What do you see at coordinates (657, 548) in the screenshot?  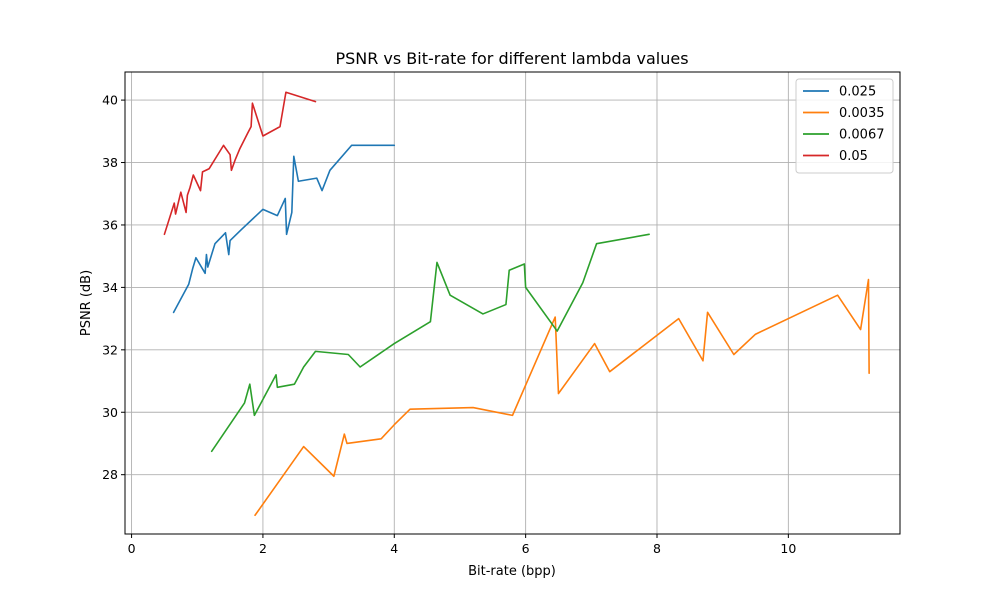 I see `x-tick-label: 8` at bounding box center [657, 548].